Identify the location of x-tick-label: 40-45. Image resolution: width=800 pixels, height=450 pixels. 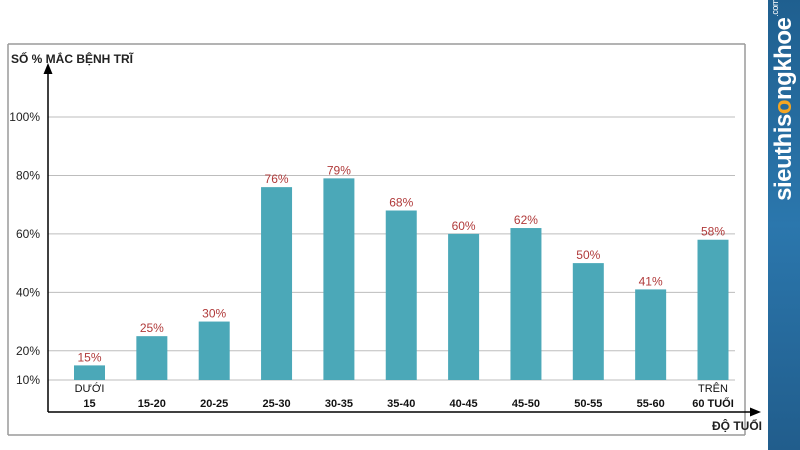
(464, 404).